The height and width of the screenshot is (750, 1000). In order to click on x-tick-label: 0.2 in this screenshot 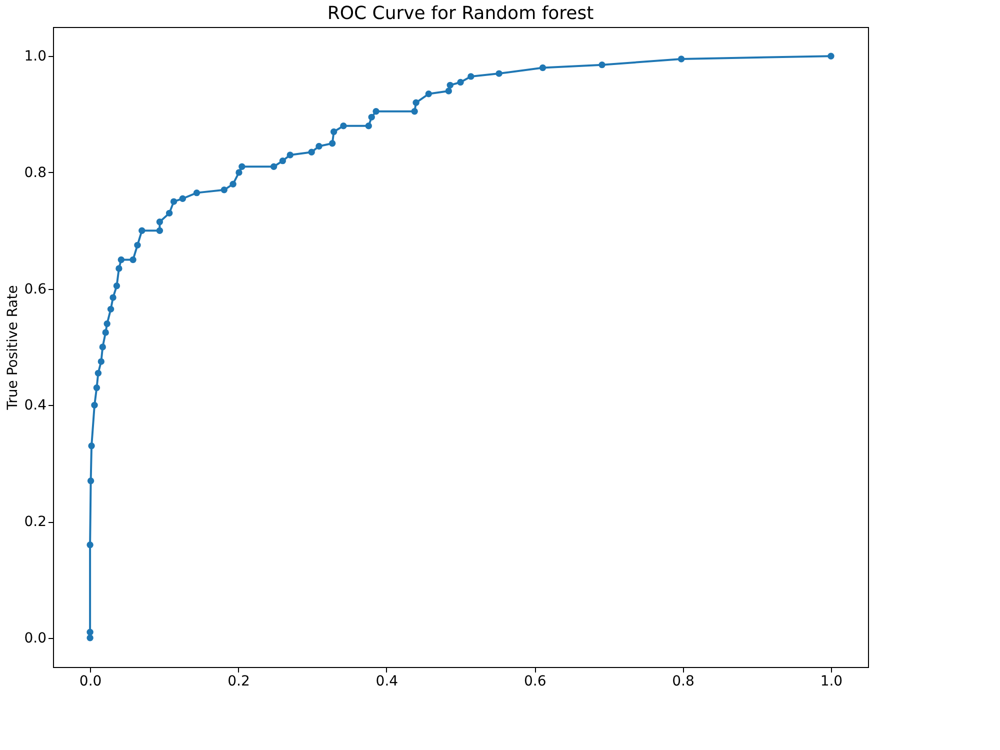, I will do `click(239, 682)`.